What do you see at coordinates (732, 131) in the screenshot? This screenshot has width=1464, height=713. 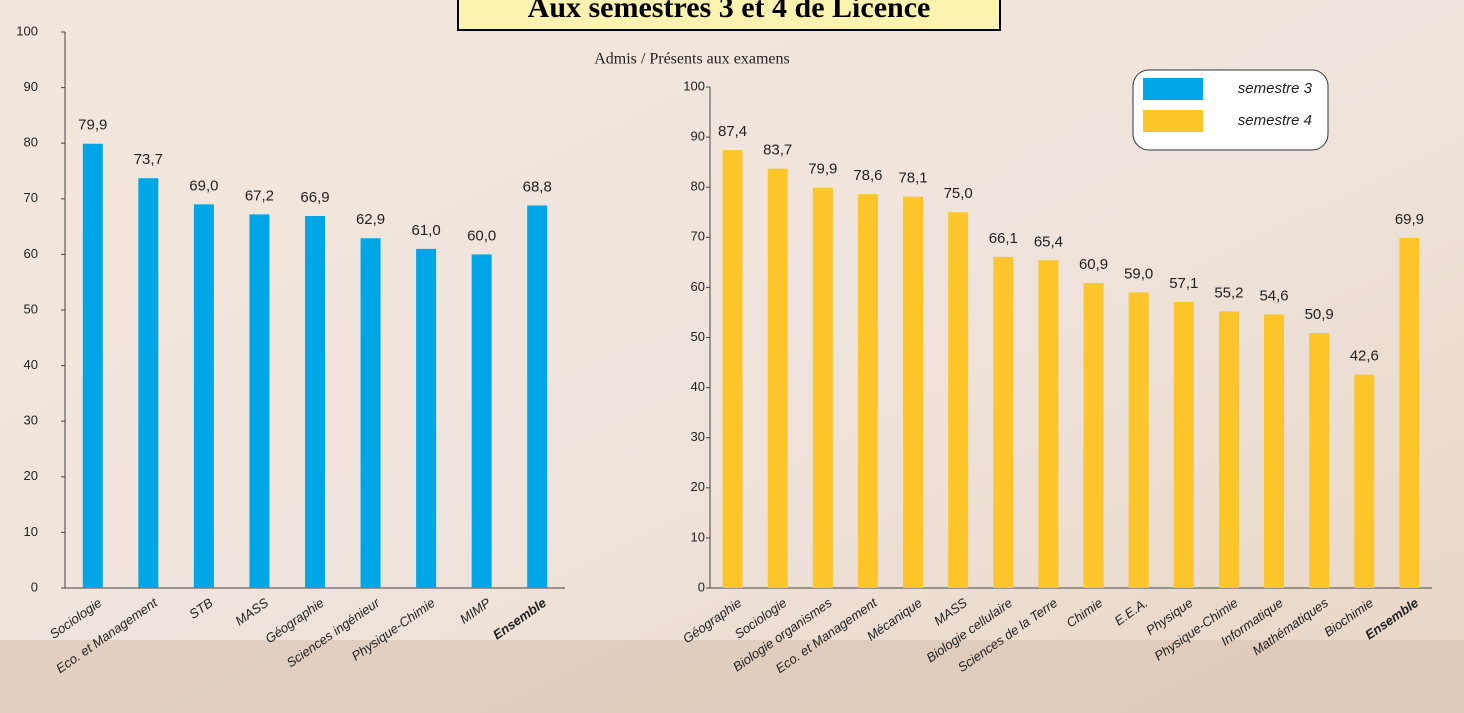 I see `value-label: 87,4` at bounding box center [732, 131].